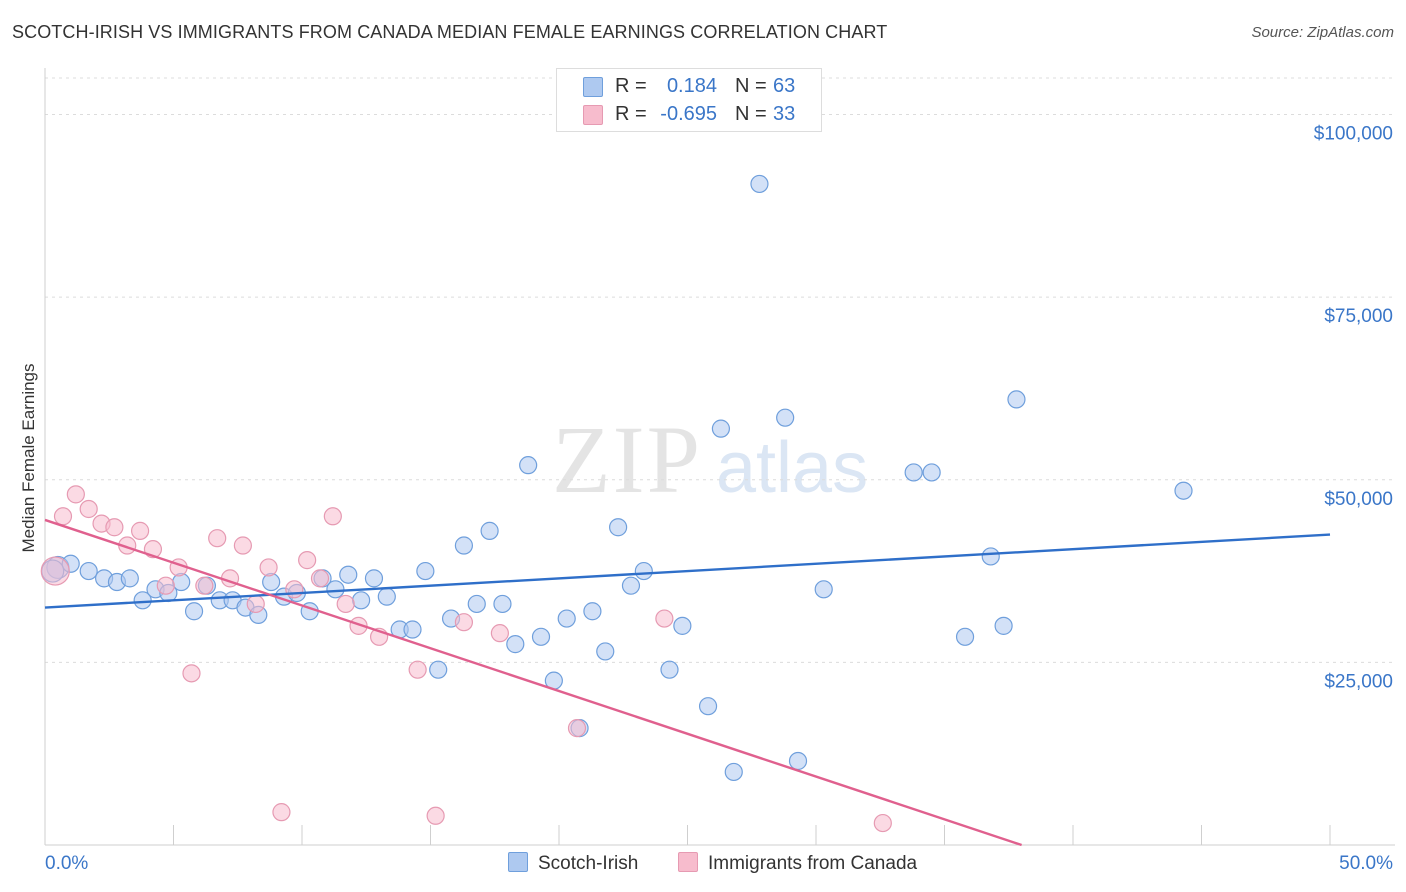  What do you see at coordinates (28, 458) in the screenshot?
I see `y-axis-label: Median Female Earnings` at bounding box center [28, 458].